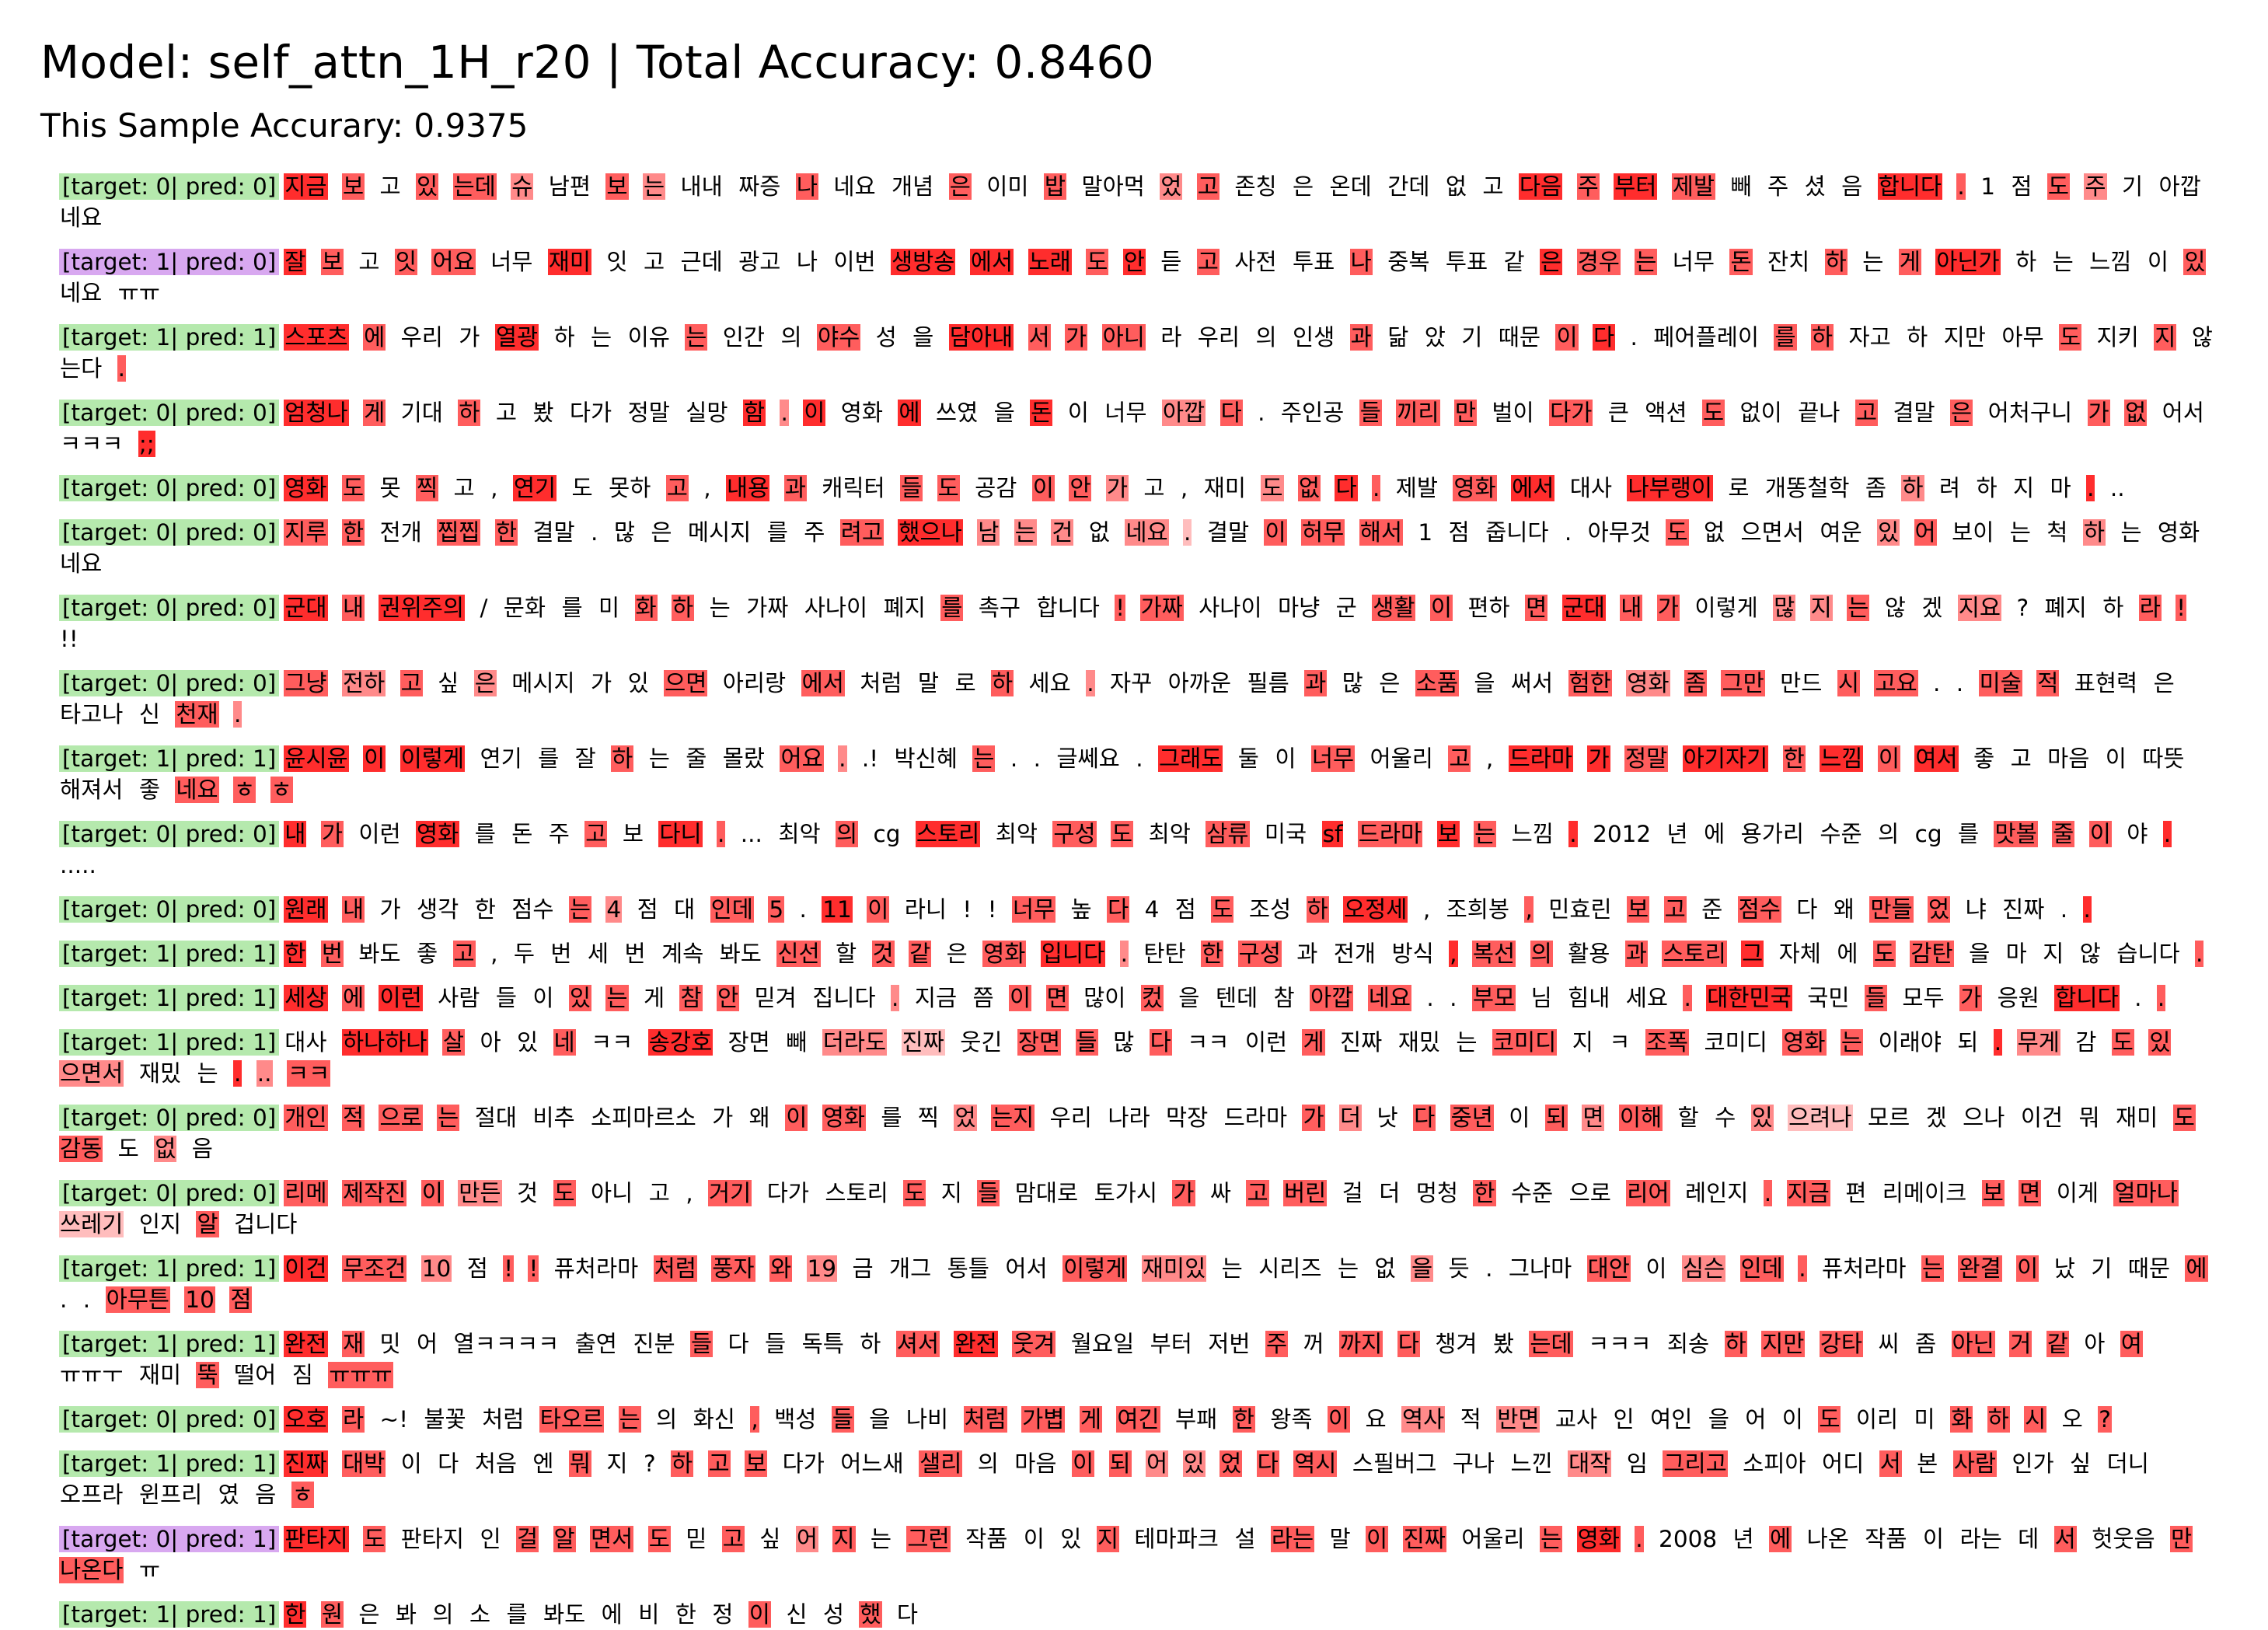  What do you see at coordinates (1889, 1344) in the screenshot?
I see `attention-token: 씨` at bounding box center [1889, 1344].